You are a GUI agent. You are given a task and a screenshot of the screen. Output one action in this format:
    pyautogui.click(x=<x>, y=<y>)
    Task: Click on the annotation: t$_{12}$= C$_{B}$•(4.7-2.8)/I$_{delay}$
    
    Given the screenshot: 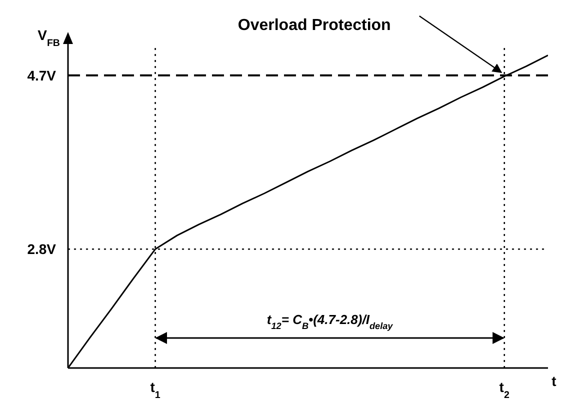 What is the action you would take?
    pyautogui.click(x=330, y=321)
    